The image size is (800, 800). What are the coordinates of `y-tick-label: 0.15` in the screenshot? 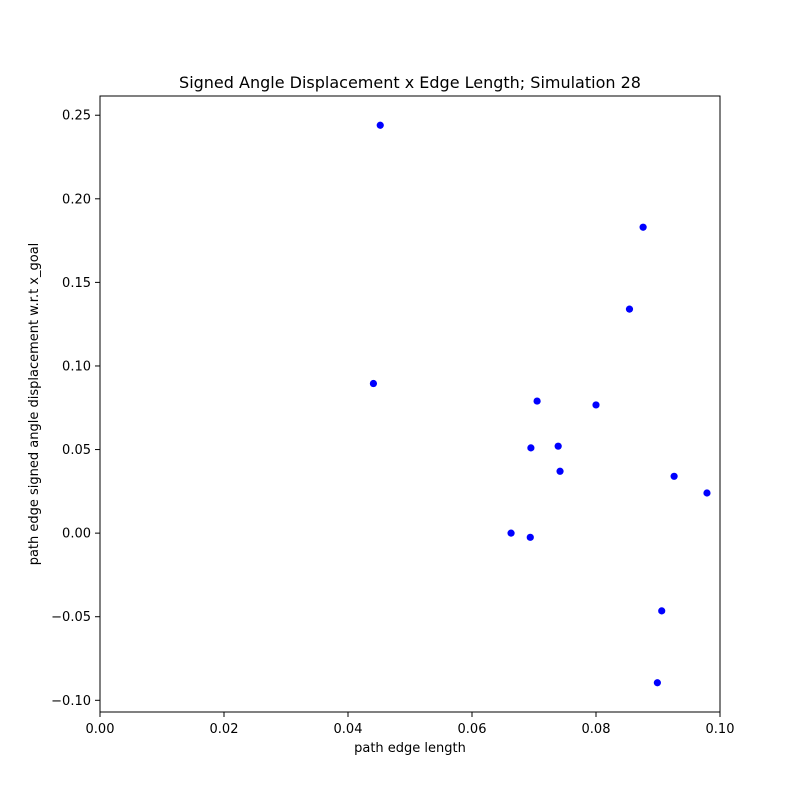 It's located at (76, 283).